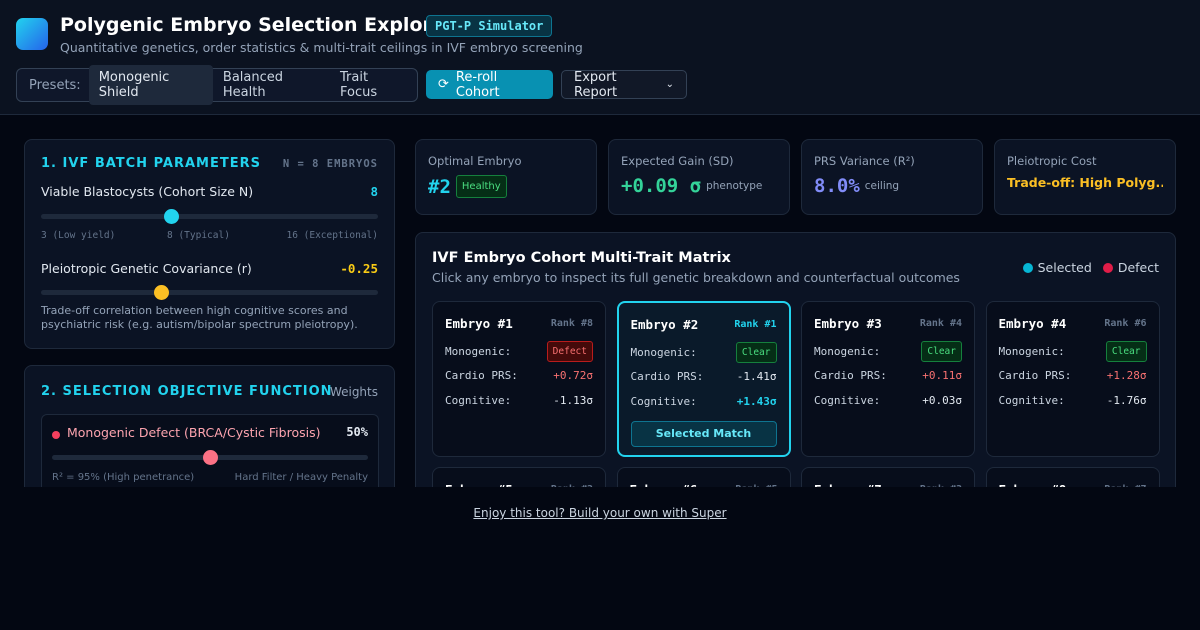  Describe the element at coordinates (1090, 267) in the screenshot. I see `legend: Selected Defect` at that location.